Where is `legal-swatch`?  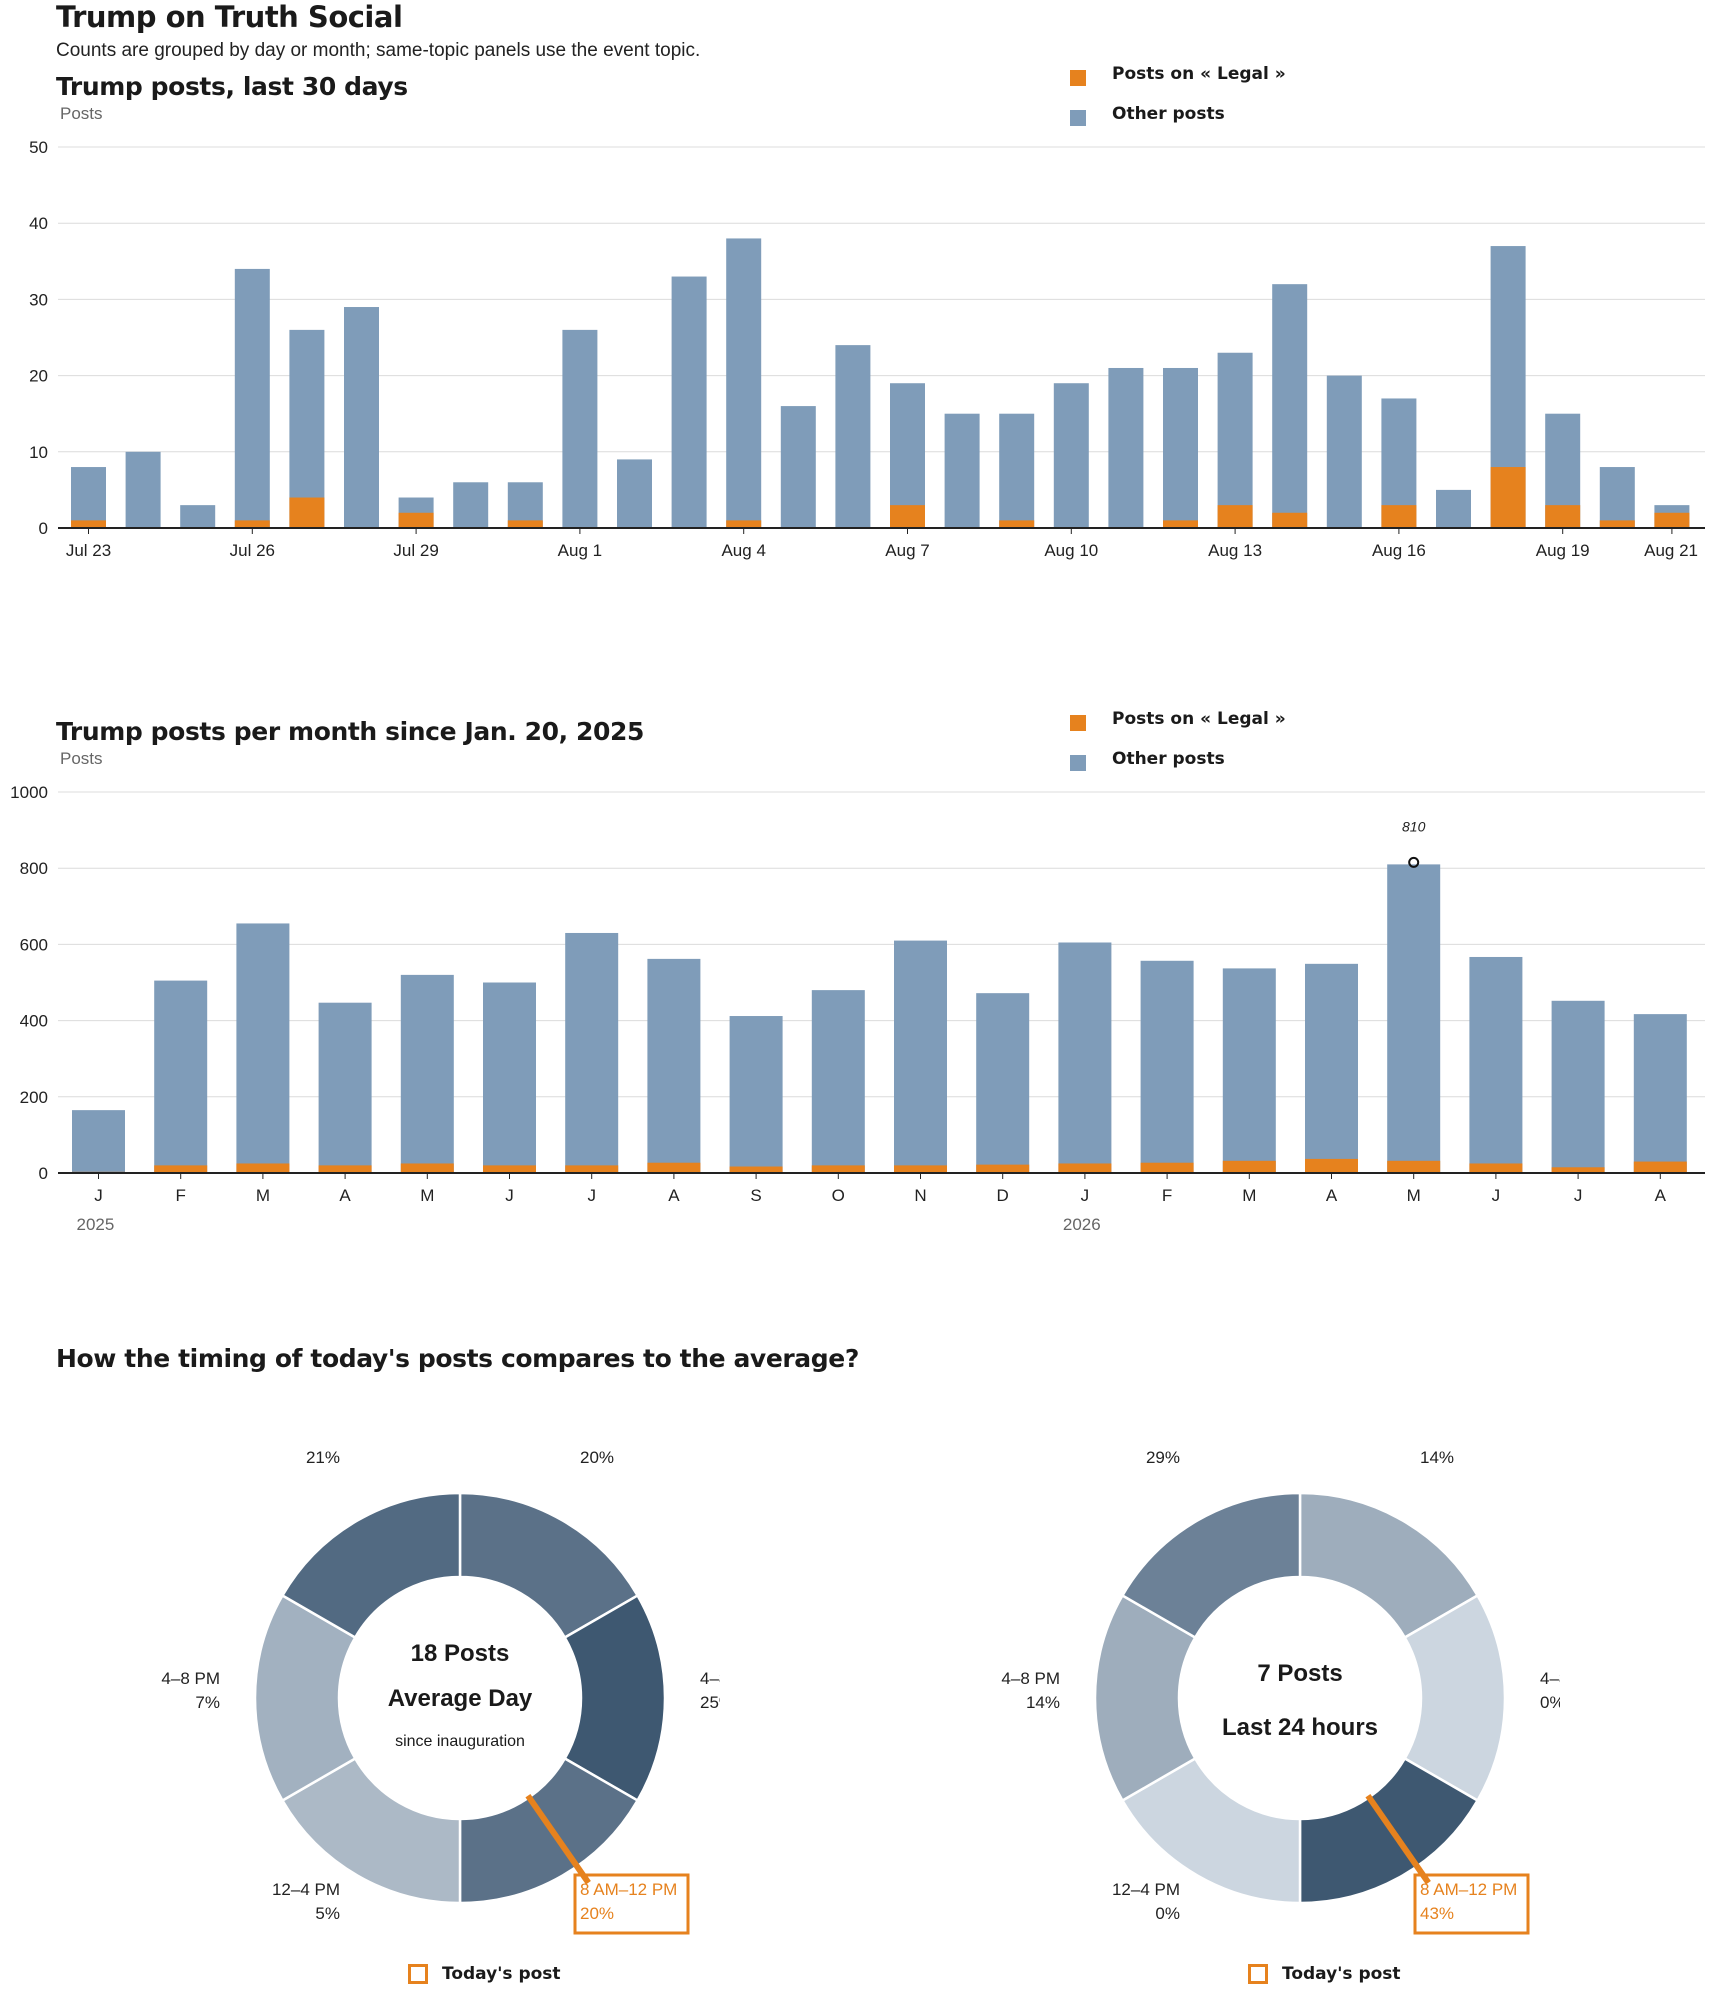
legal-swatch is located at coordinates (1078, 78).